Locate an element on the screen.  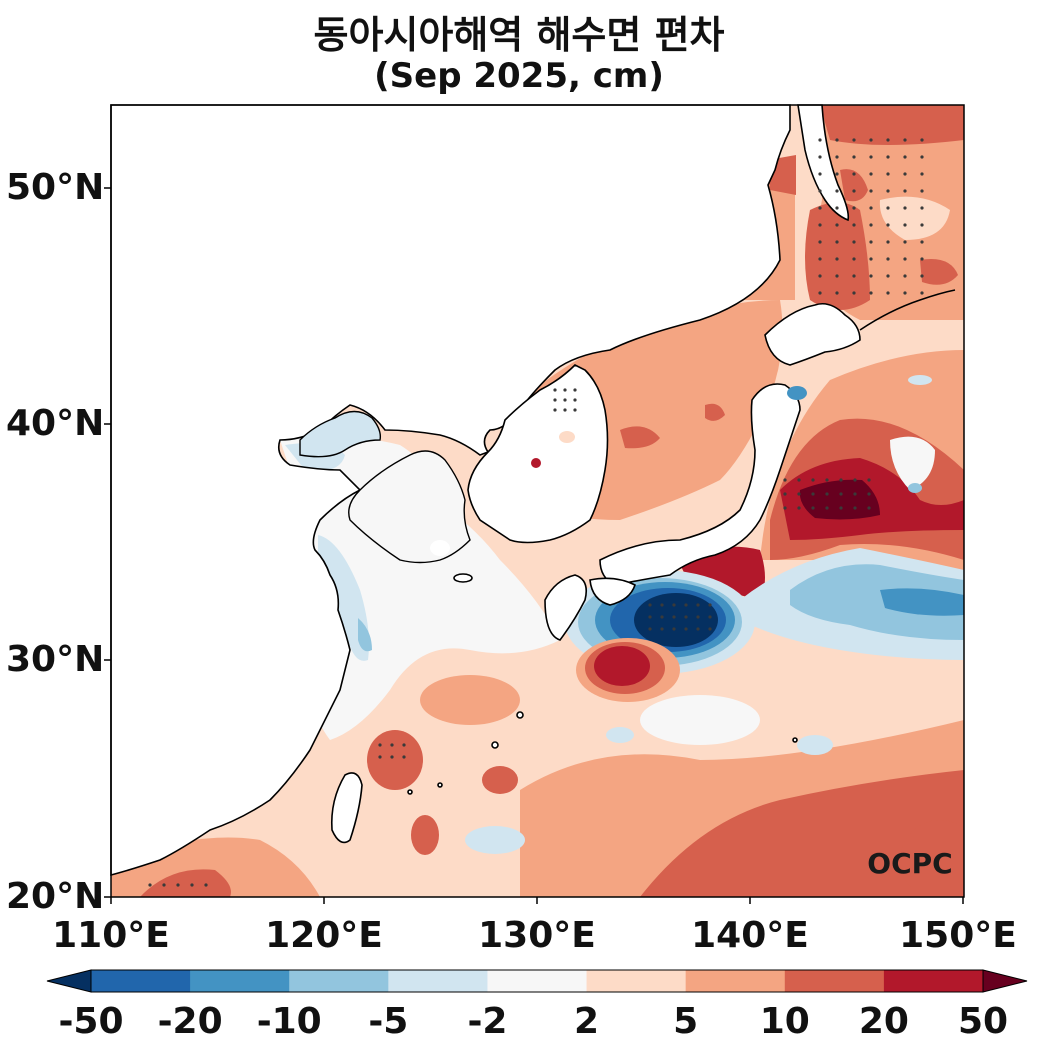
colorbar-tick-label: 5 is located at coordinates (686, 1021).